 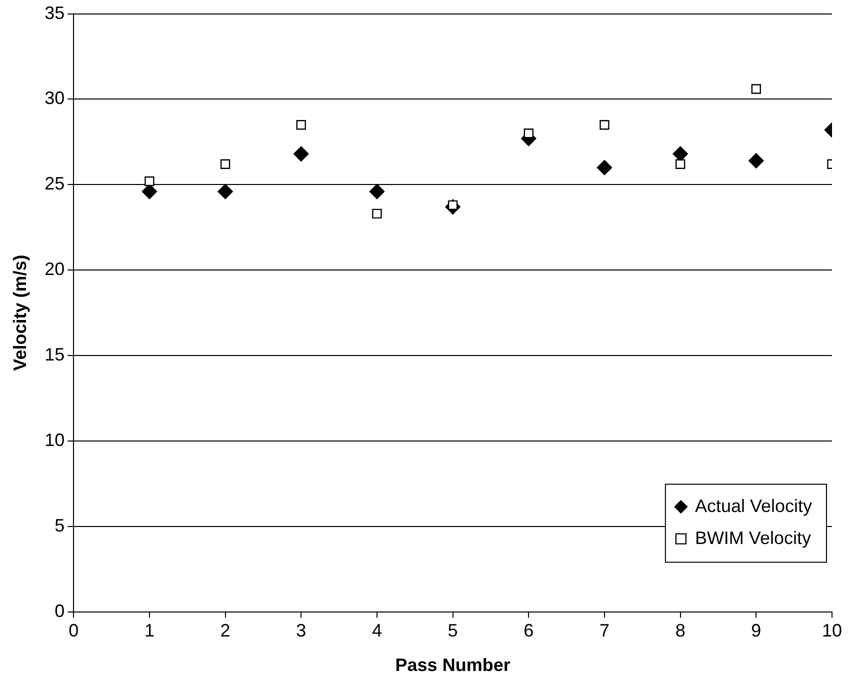 What do you see at coordinates (453, 630) in the screenshot?
I see `x-tick-label: 5` at bounding box center [453, 630].